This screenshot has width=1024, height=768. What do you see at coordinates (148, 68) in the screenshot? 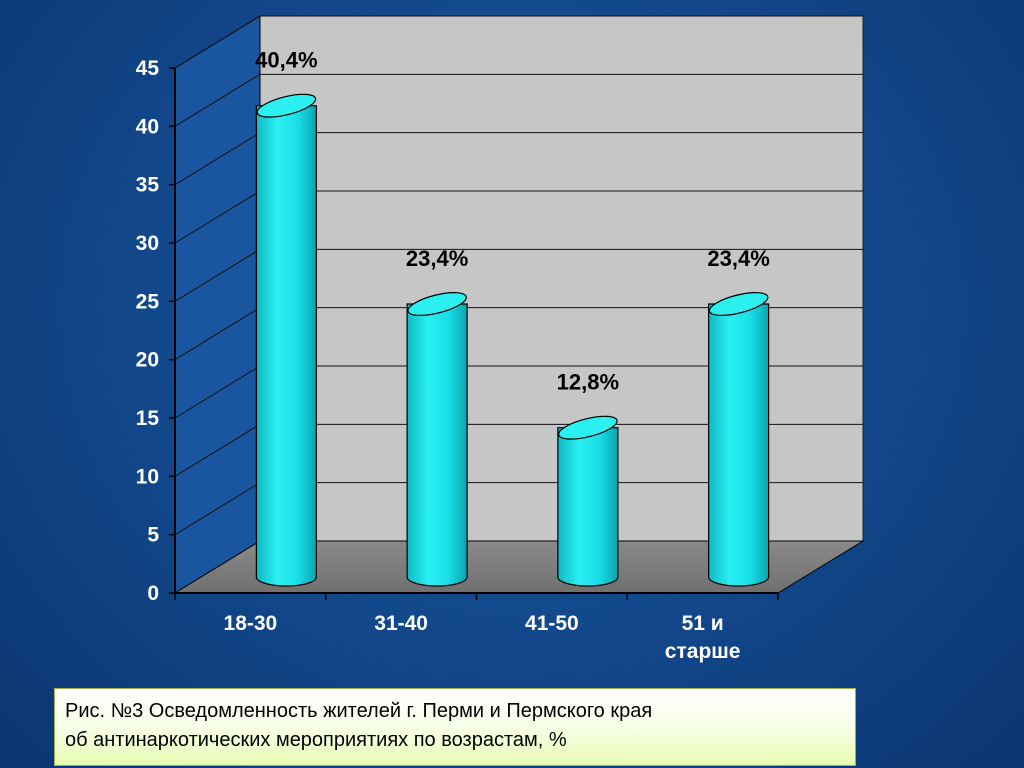
I see `y-tick-label: 45` at bounding box center [148, 68].